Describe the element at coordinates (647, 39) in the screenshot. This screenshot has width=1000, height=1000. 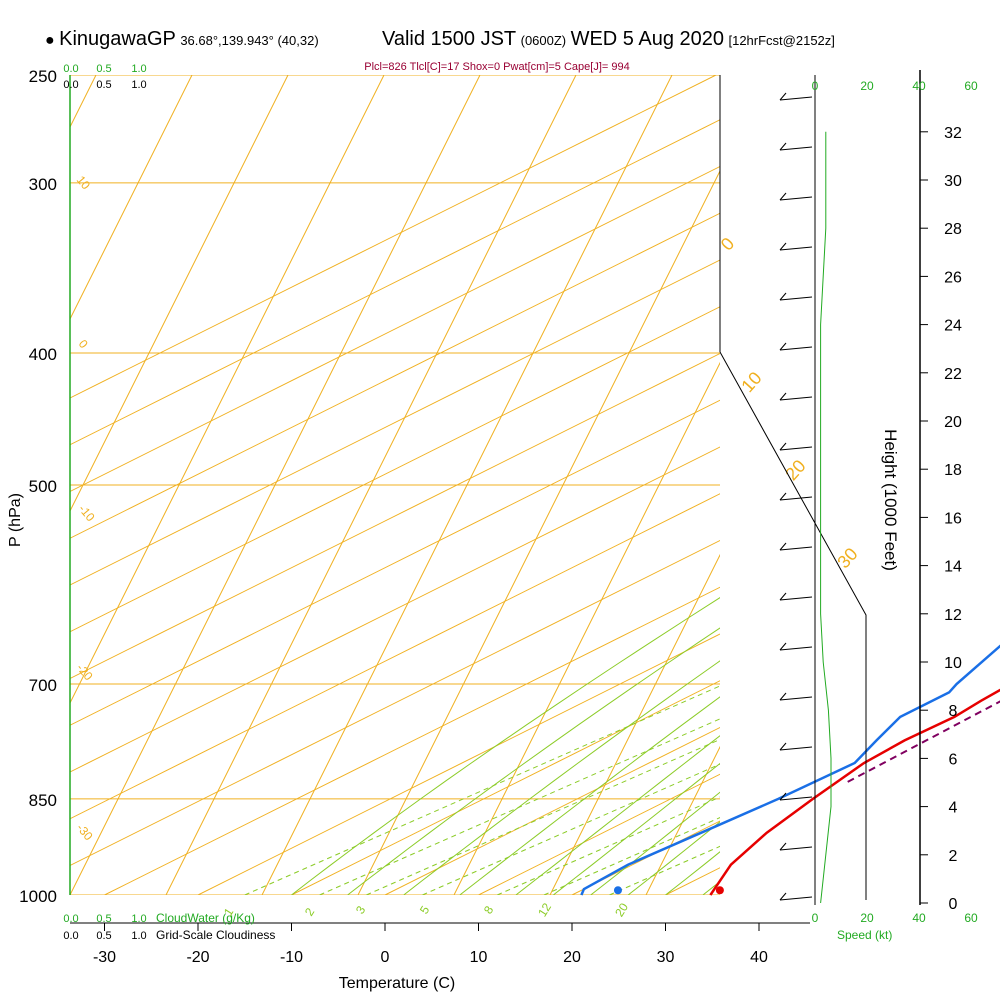
I see `valid-date: WED 5 Aug 2020` at that location.